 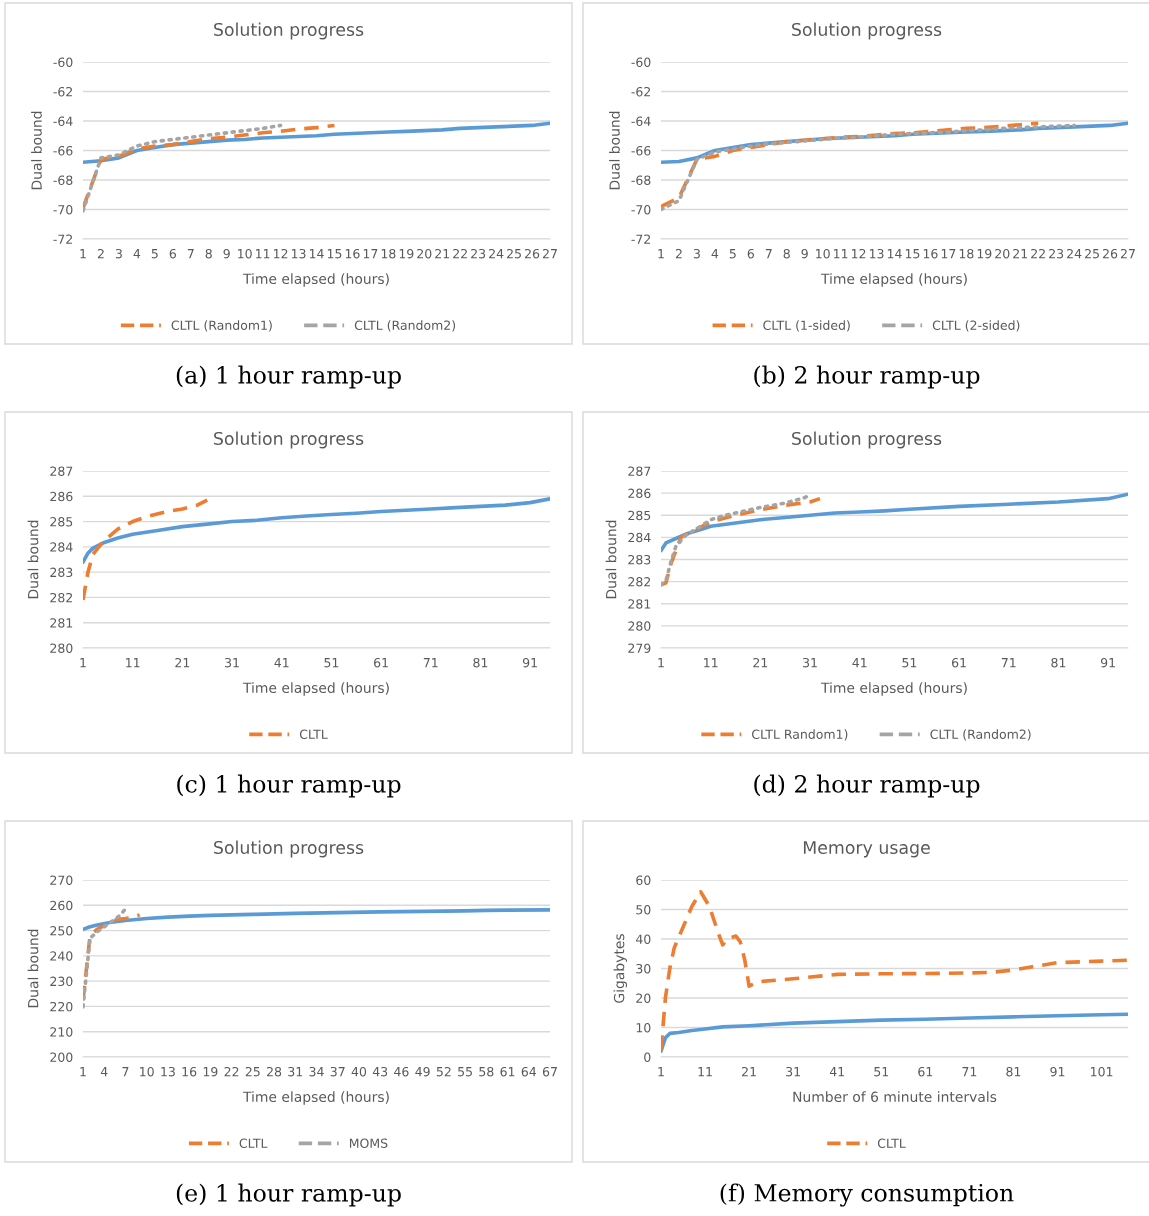 I want to click on text: (e) 1 hour ramp-up, so click(x=288, y=1195).